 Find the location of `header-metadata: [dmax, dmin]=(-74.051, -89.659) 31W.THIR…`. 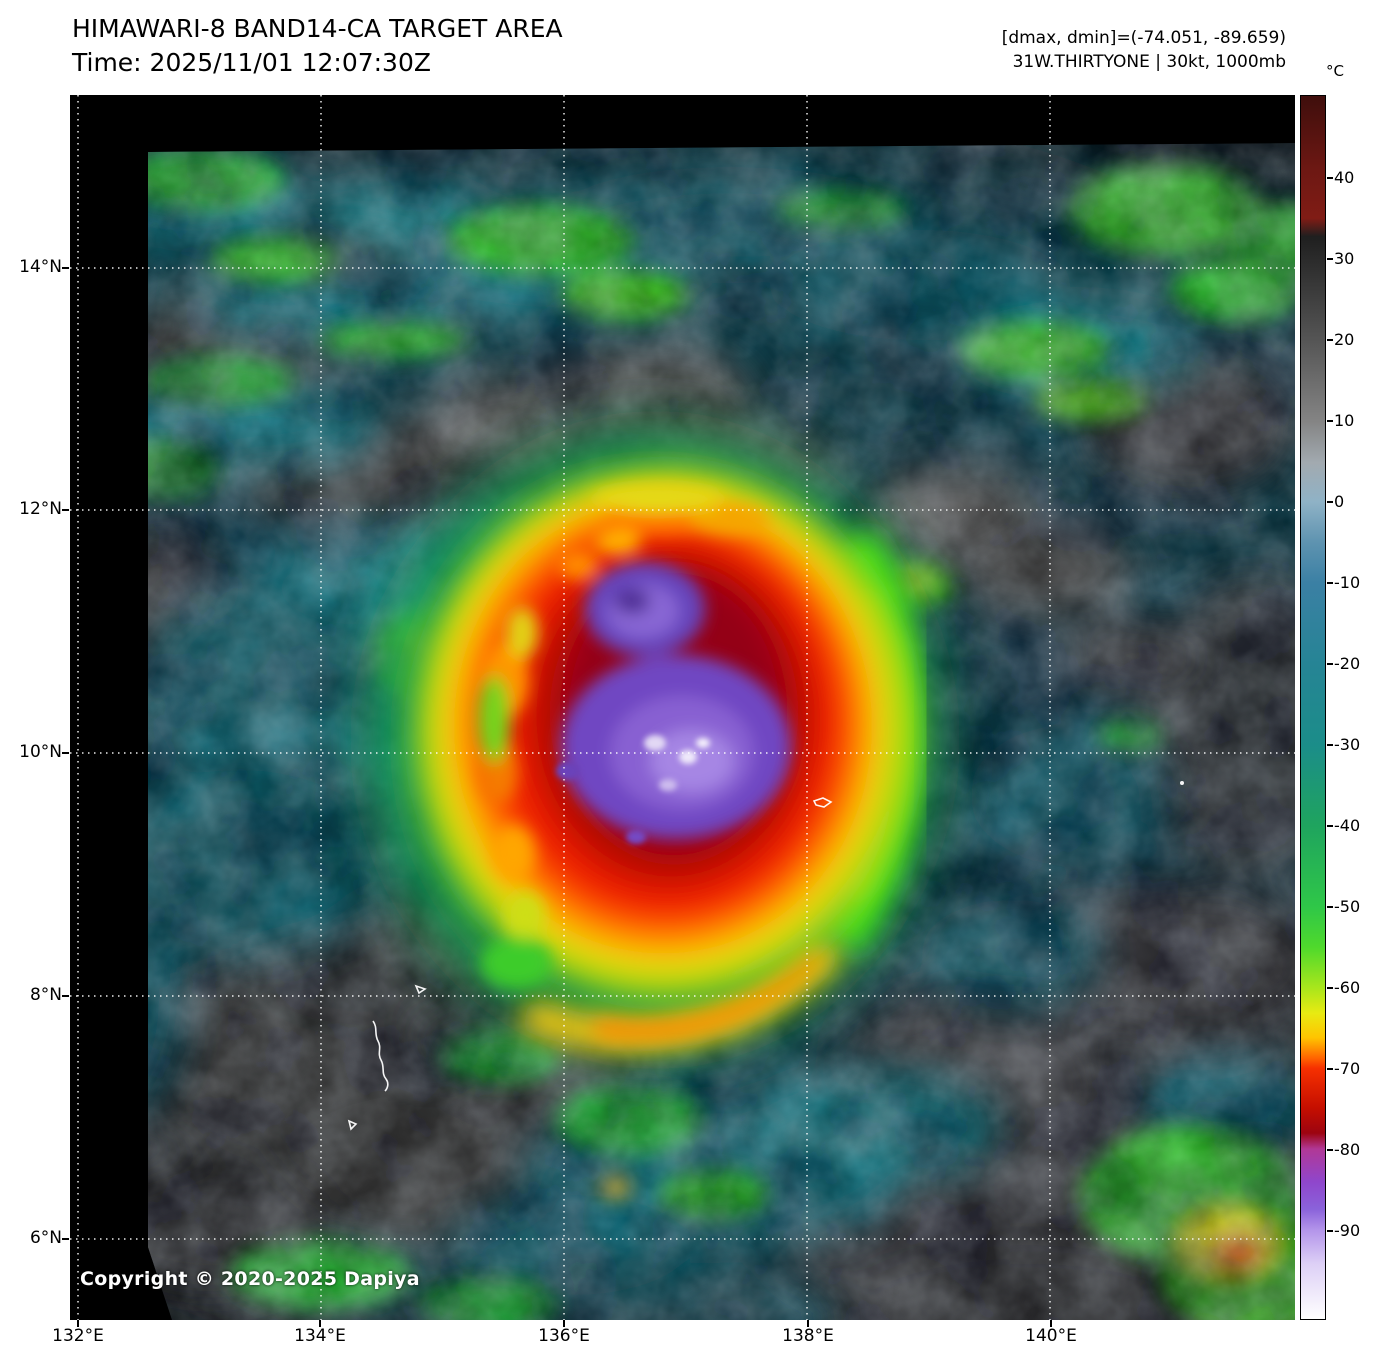

header-metadata: [dmax, dmin]=(-74.051, -89.659) 31W.THIR… is located at coordinates (1144, 50).